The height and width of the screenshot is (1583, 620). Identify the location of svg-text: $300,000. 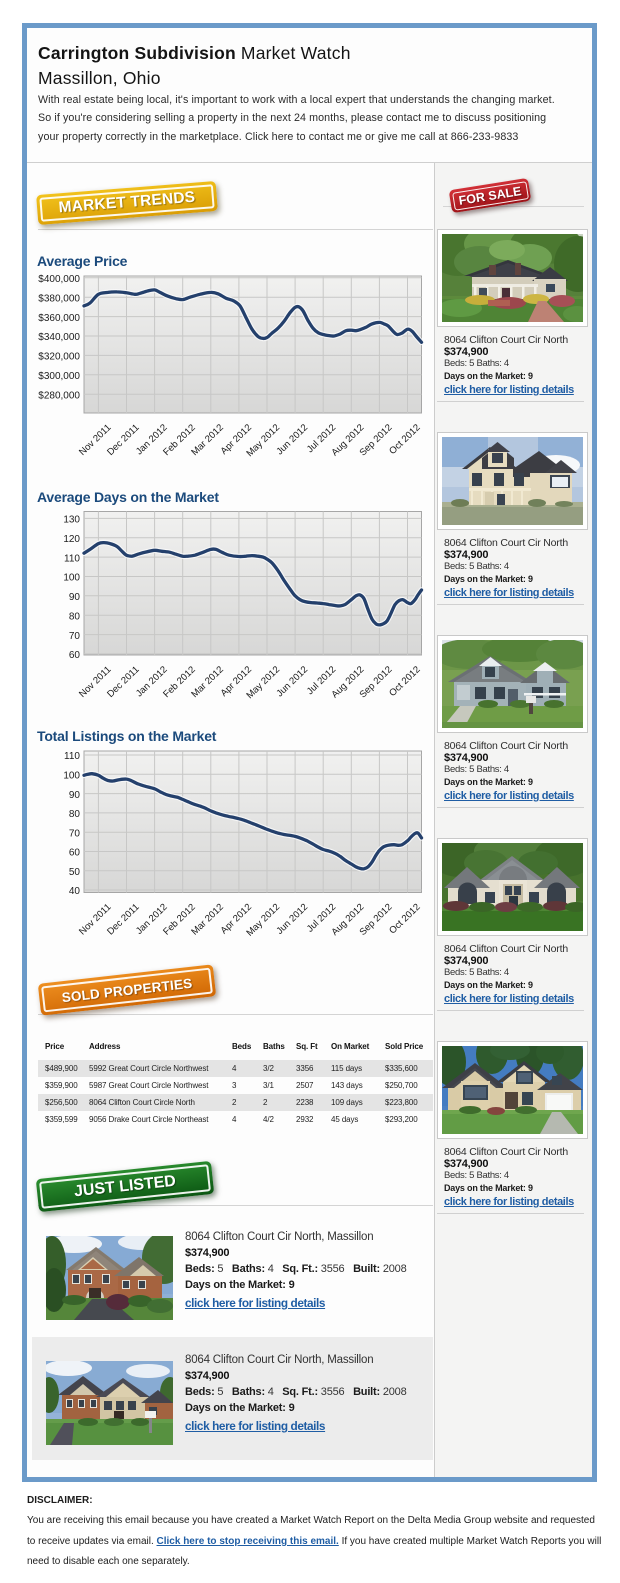
(59, 376).